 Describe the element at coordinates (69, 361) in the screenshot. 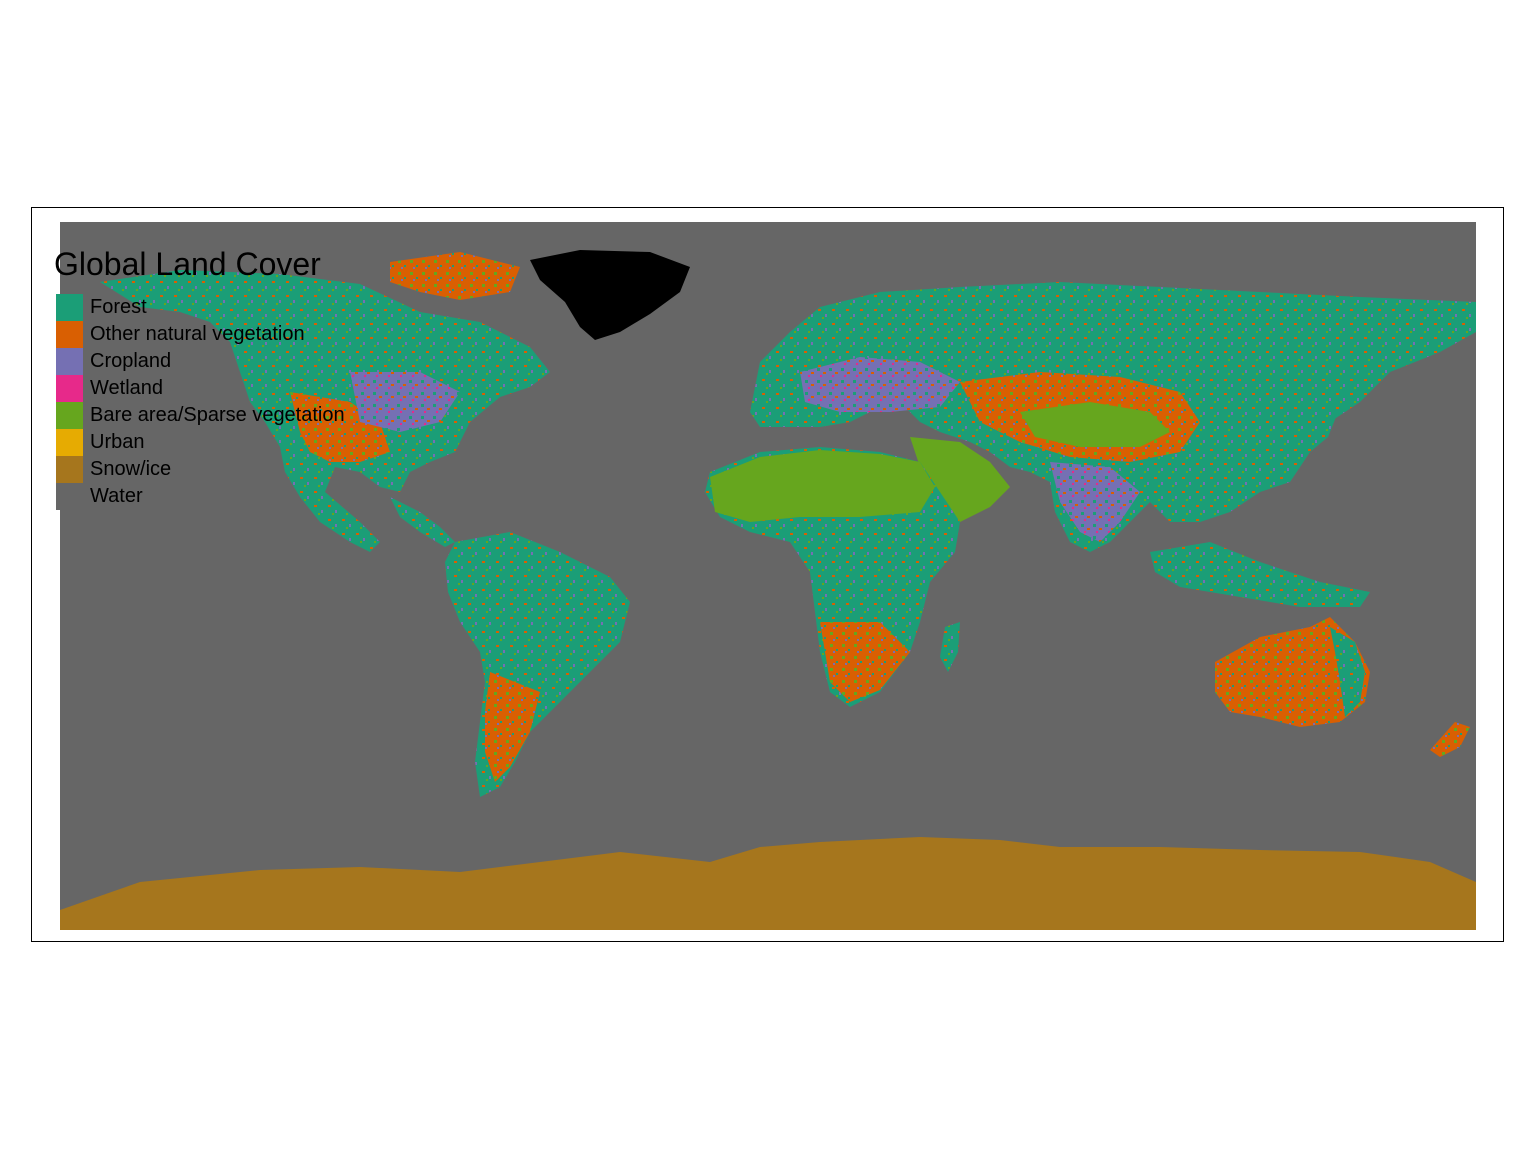

I see `legend-swatch-cropland` at that location.